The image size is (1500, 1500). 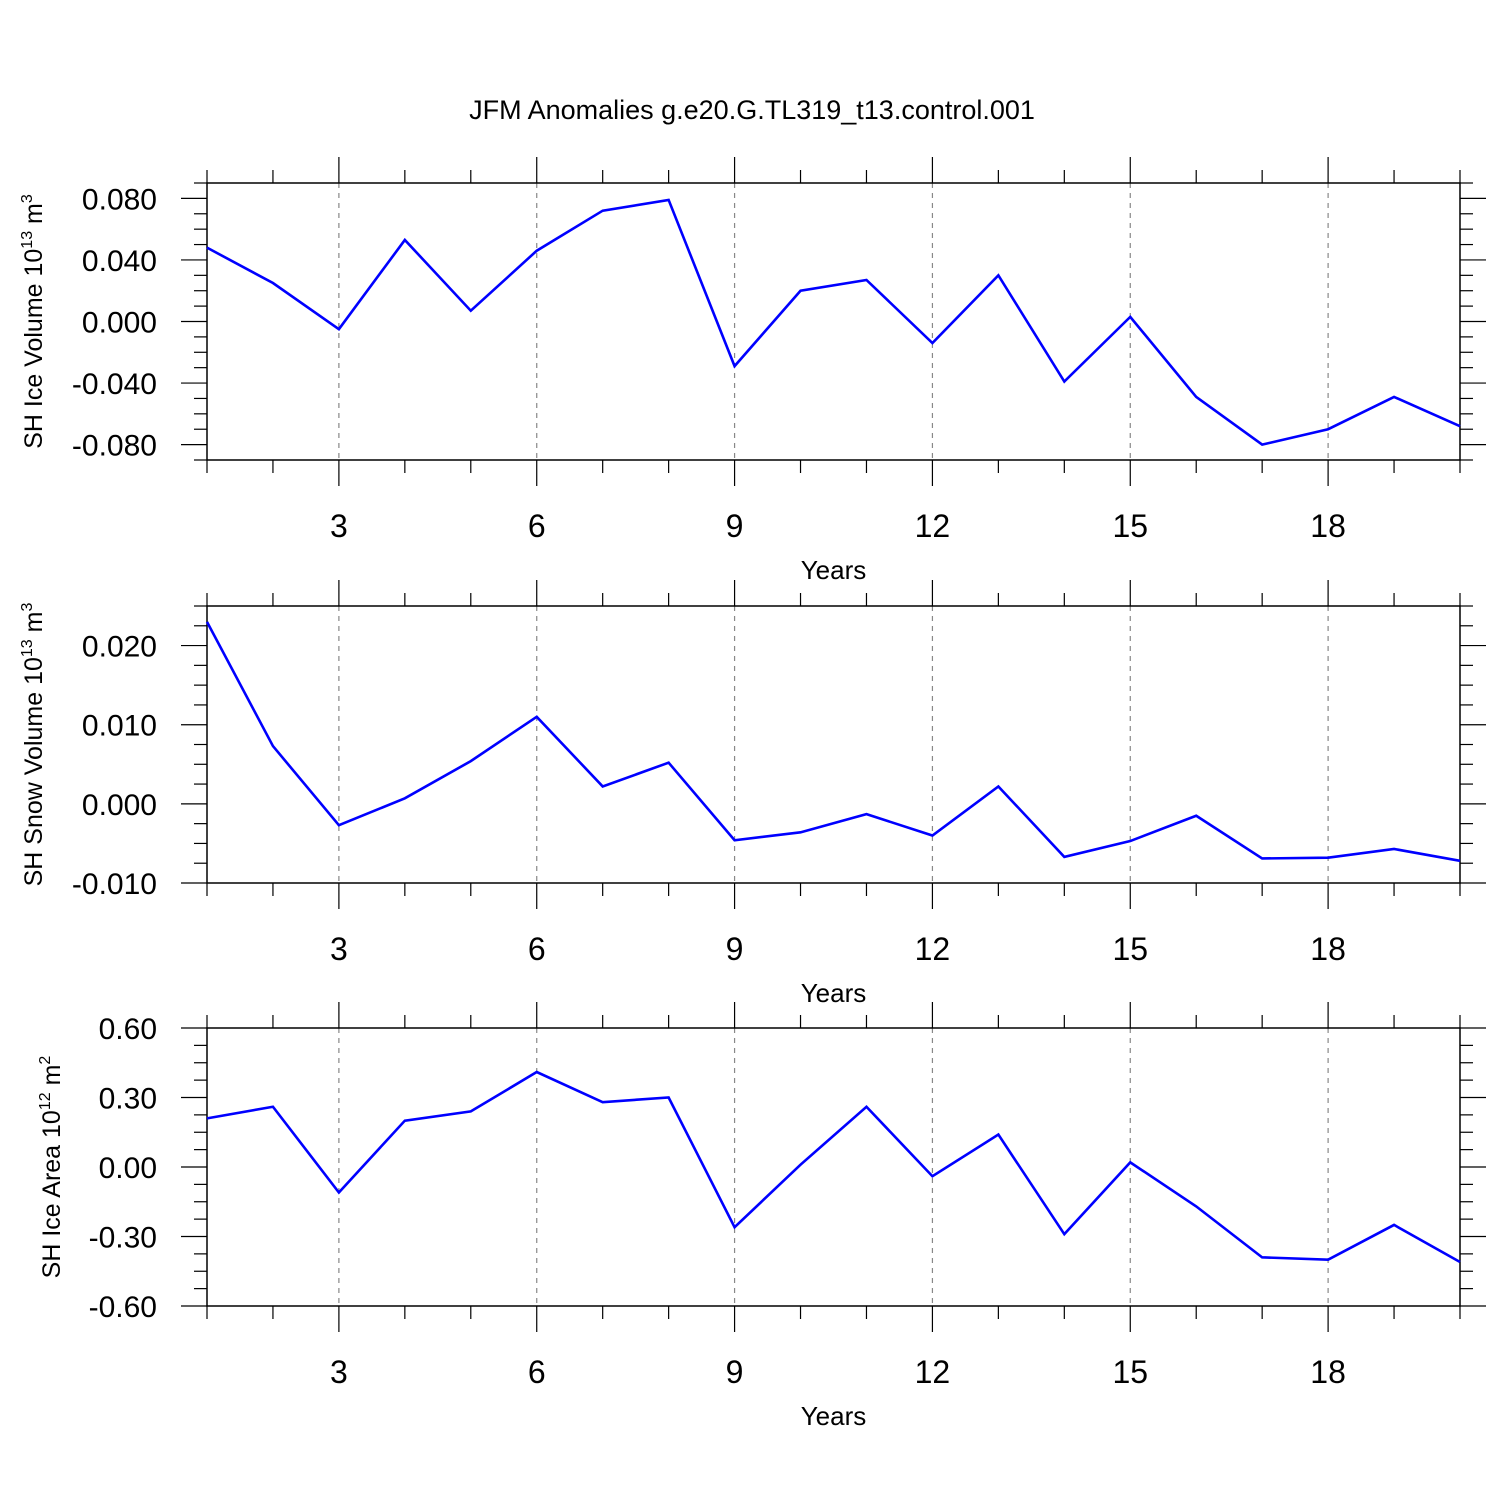 What do you see at coordinates (128, 1168) in the screenshot?
I see `y-tick-label: 0.00` at bounding box center [128, 1168].